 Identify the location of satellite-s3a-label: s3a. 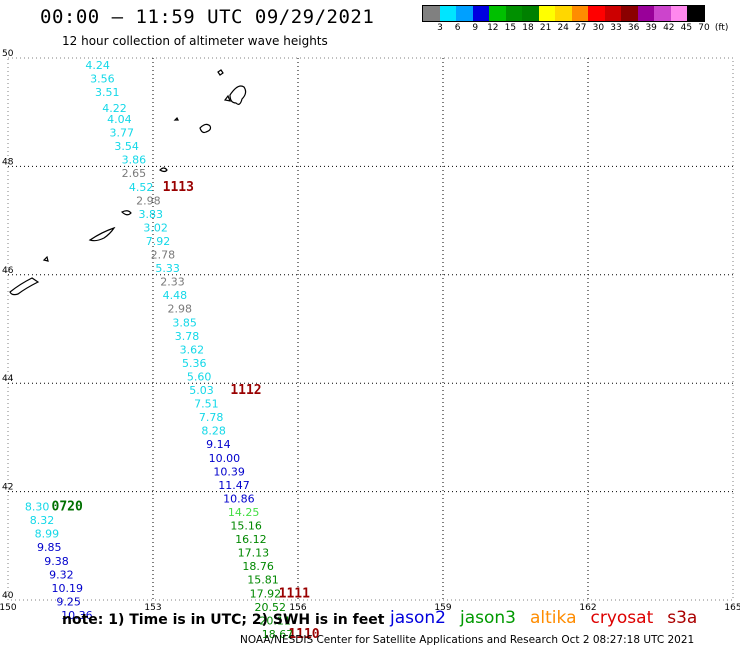
(682, 618).